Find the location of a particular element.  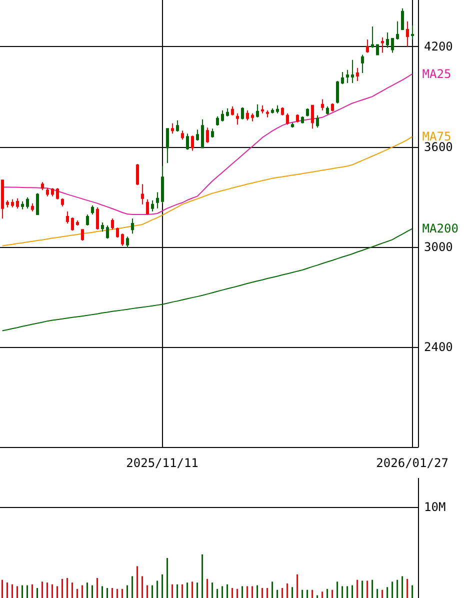

y-tick-label: 4200 is located at coordinates (438, 47).